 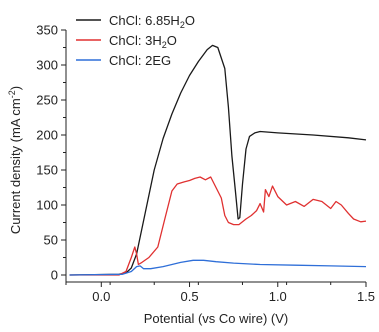 I want to click on y-tick-label: 50, so click(x=51, y=240).